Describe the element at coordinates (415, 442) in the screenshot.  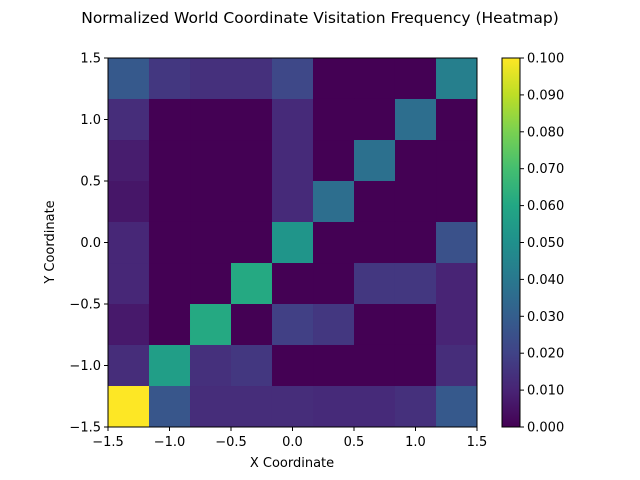
I see `x-tick-label: 1.0` at that location.